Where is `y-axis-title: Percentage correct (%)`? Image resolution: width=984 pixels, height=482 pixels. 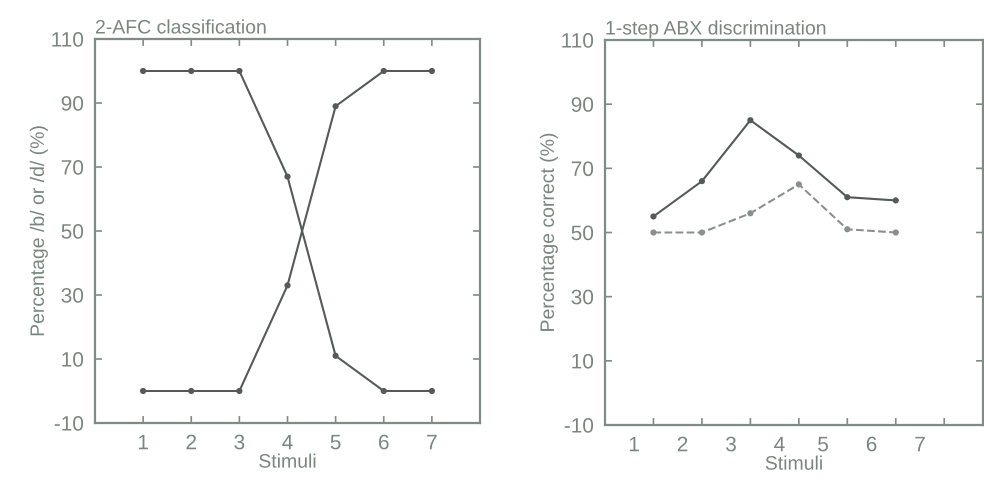 y-axis-title: Percentage correct (%) is located at coordinates (549, 232).